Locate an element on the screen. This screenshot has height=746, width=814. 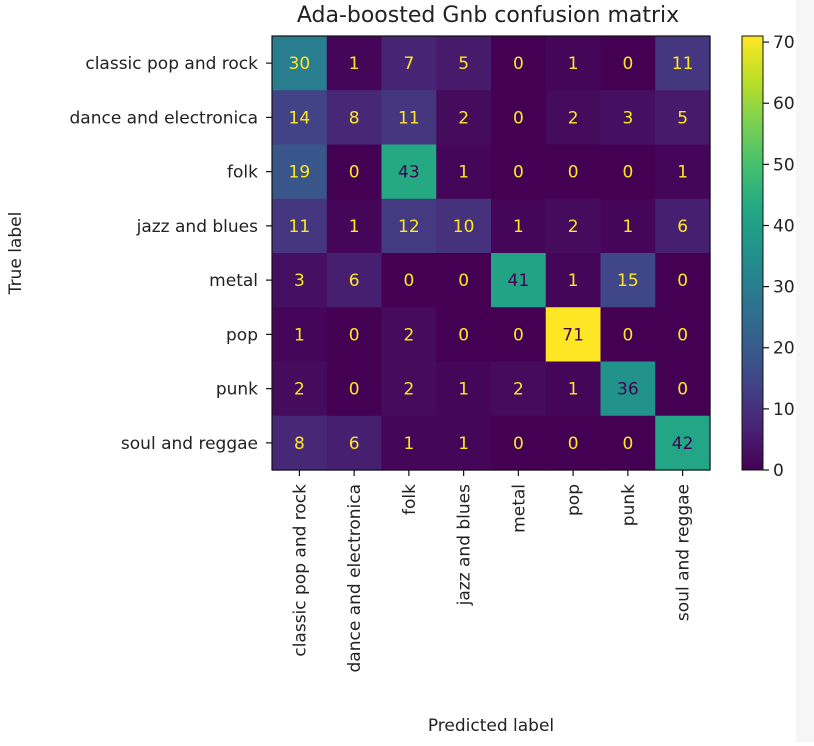
cell-value-label: 12 is located at coordinates (409, 227).